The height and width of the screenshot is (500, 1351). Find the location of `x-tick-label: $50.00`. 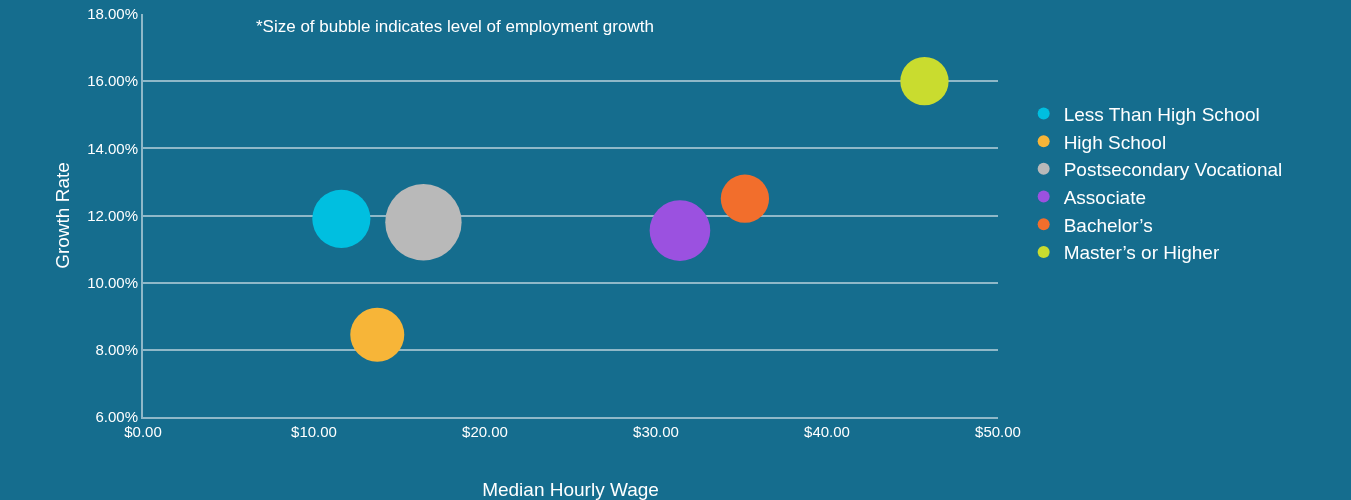

x-tick-label: $50.00 is located at coordinates (998, 431).